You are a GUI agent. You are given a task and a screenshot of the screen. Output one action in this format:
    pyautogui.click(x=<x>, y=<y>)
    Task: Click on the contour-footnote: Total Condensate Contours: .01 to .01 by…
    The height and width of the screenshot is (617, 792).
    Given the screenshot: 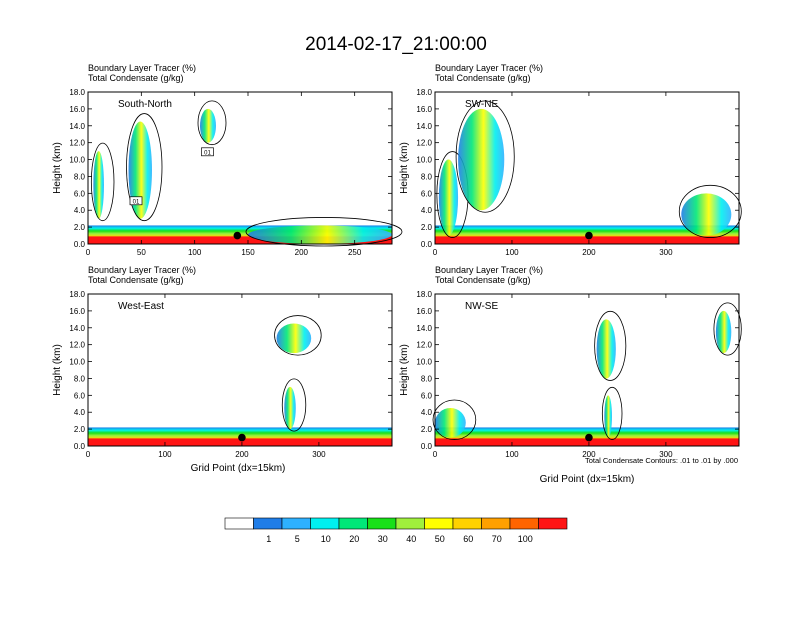 What is the action you would take?
    pyautogui.click(x=661, y=460)
    